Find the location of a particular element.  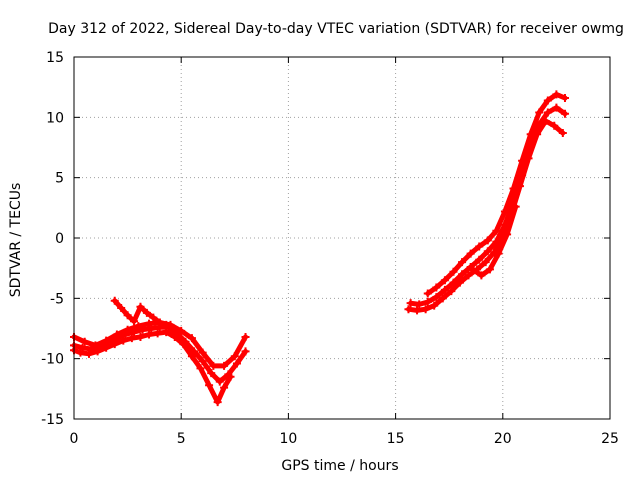

x-tick-label: 15 is located at coordinates (396, 439).